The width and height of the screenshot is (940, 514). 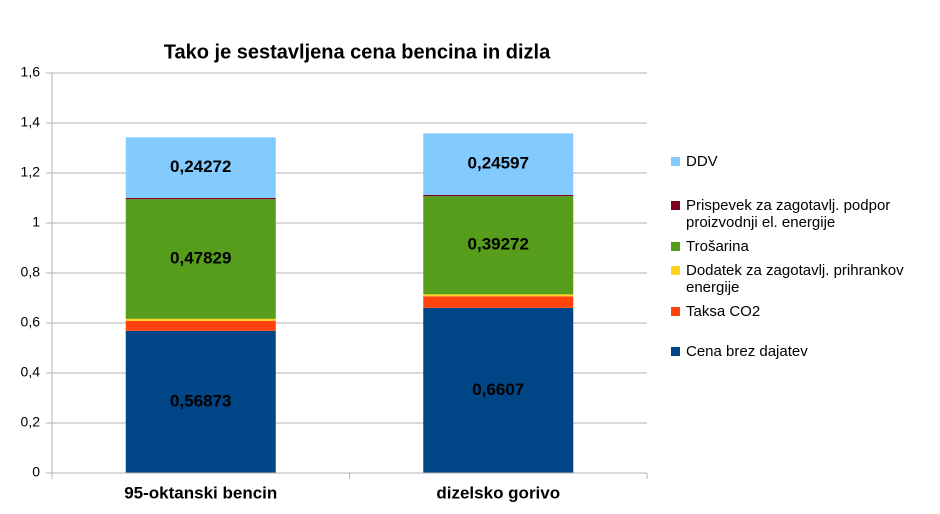 What do you see at coordinates (498, 492) in the screenshot?
I see `x-tick-label: dizelsko gorivo` at bounding box center [498, 492].